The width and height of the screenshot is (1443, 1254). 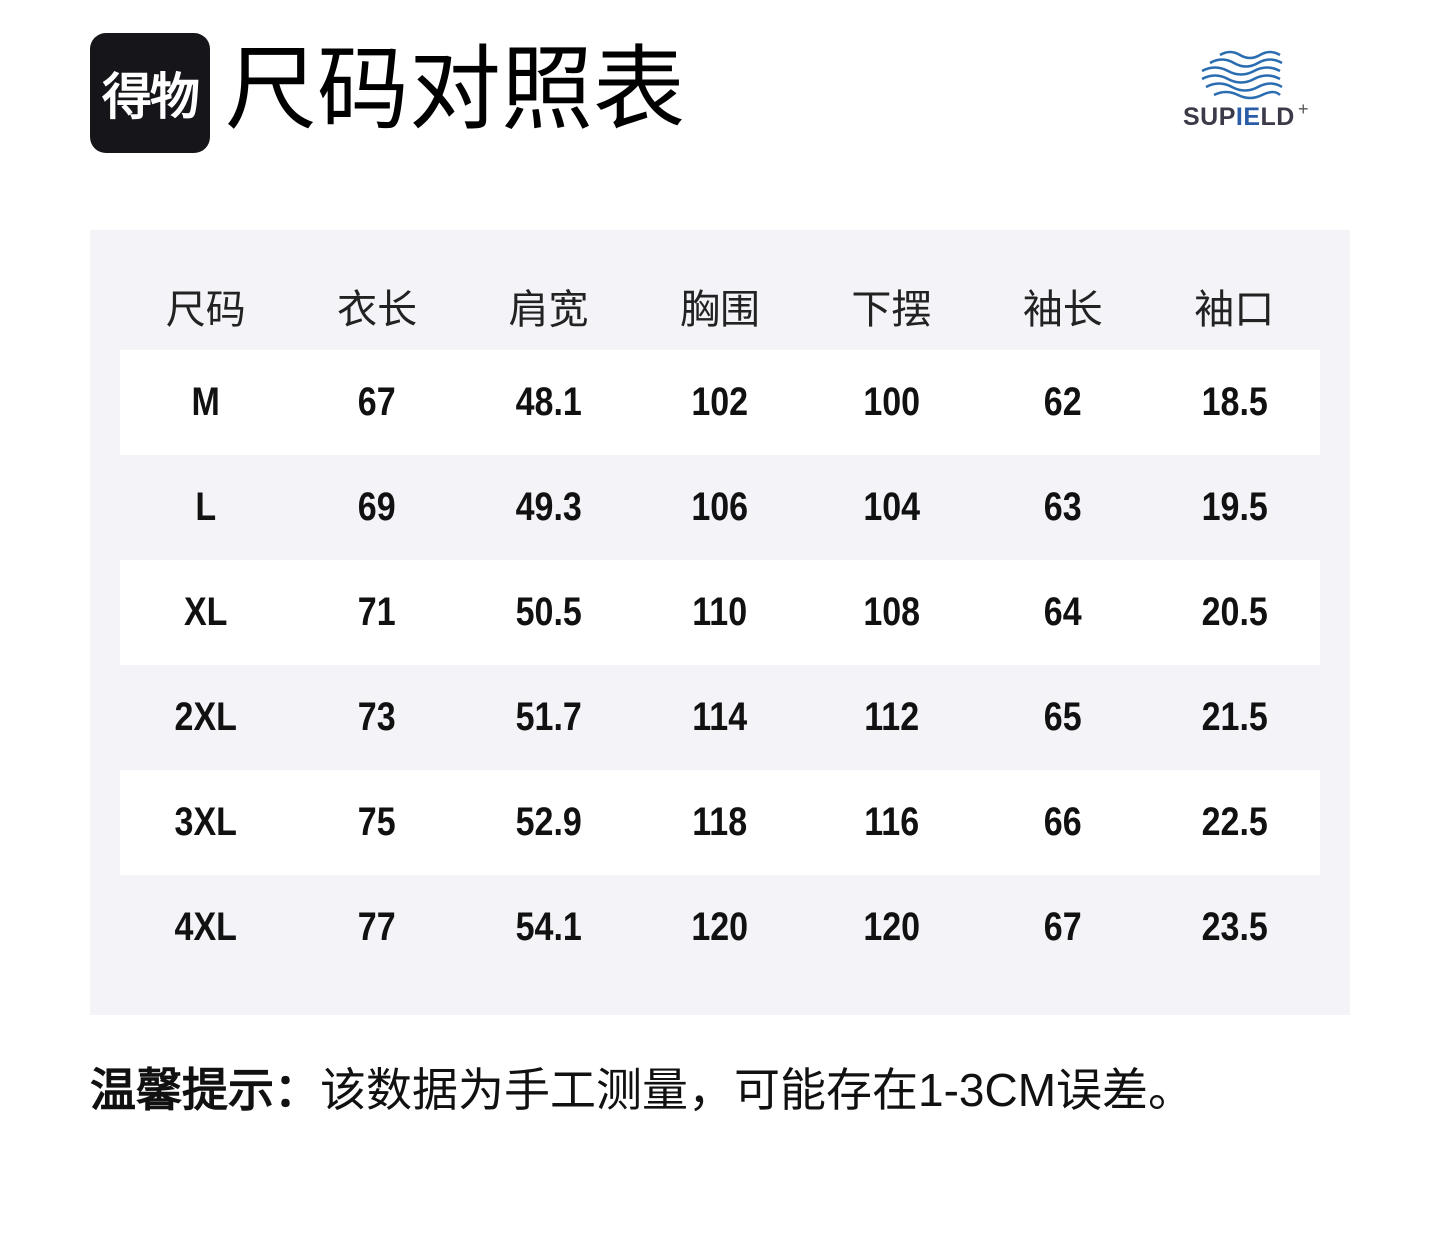 What do you see at coordinates (206, 507) in the screenshot?
I see `table-cell: L` at bounding box center [206, 507].